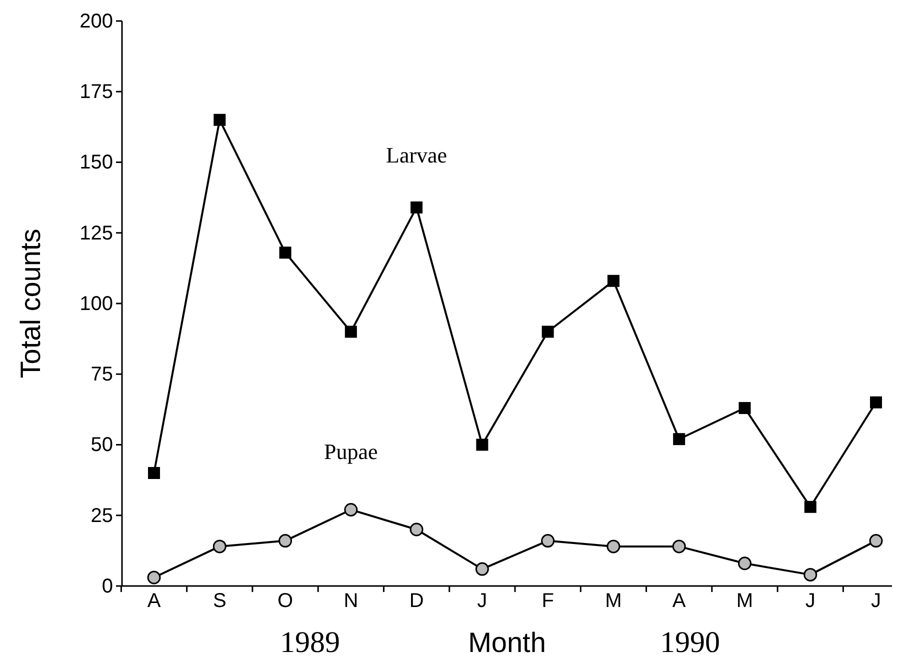 This screenshot has width=906, height=662. What do you see at coordinates (96, 92) in the screenshot?
I see `y-tick-label: 175` at bounding box center [96, 92].